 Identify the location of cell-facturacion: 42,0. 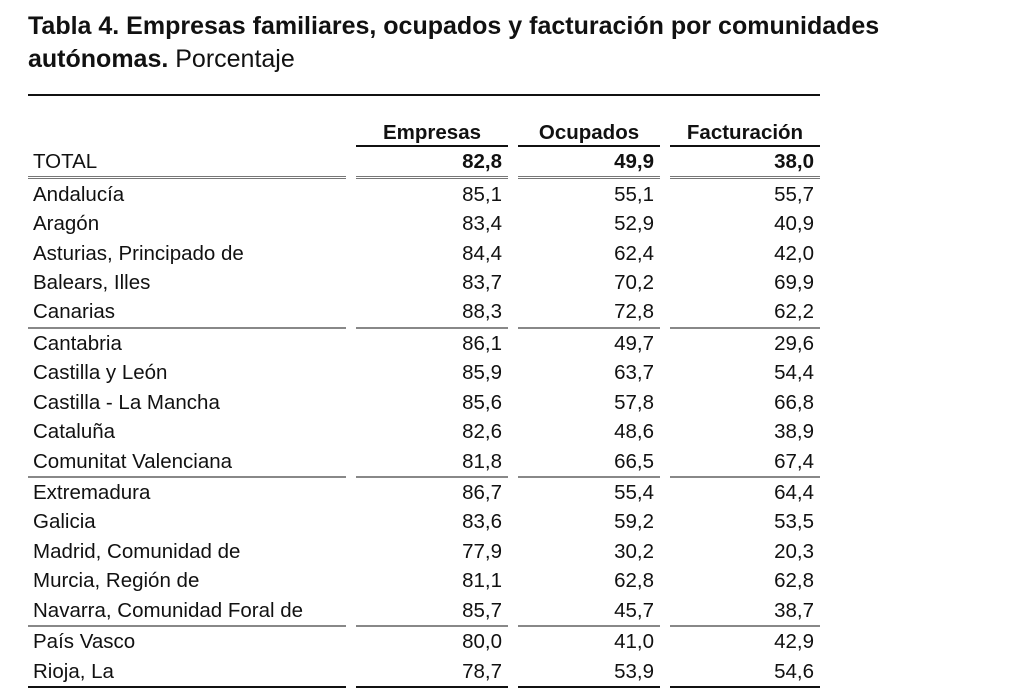
(794, 253).